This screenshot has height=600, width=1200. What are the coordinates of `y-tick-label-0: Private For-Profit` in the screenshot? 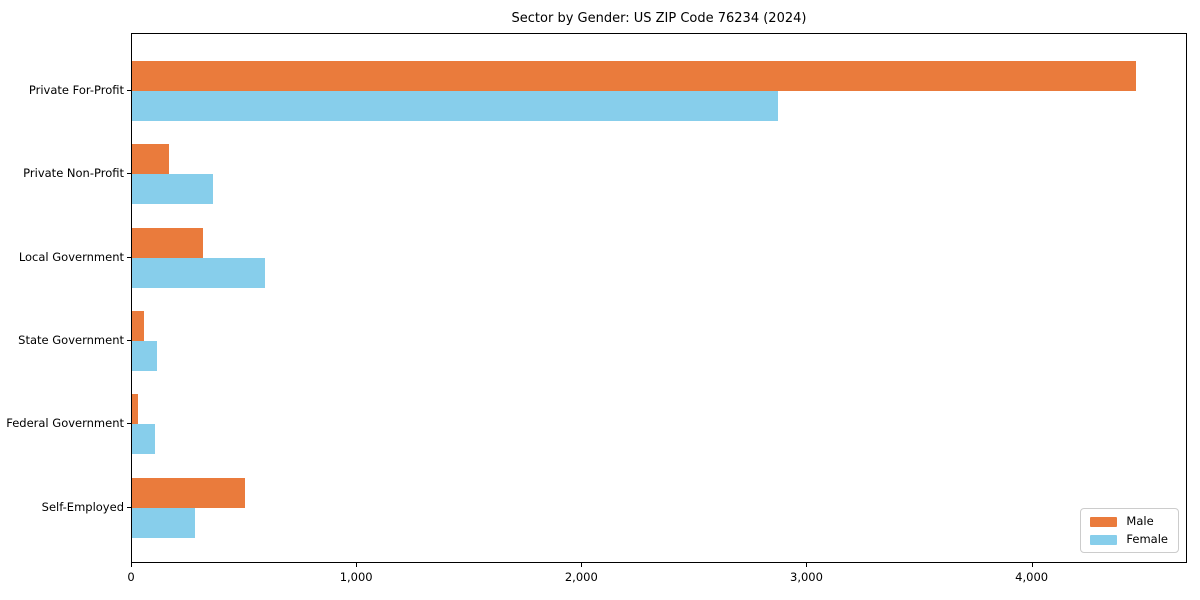 It's located at (76, 89).